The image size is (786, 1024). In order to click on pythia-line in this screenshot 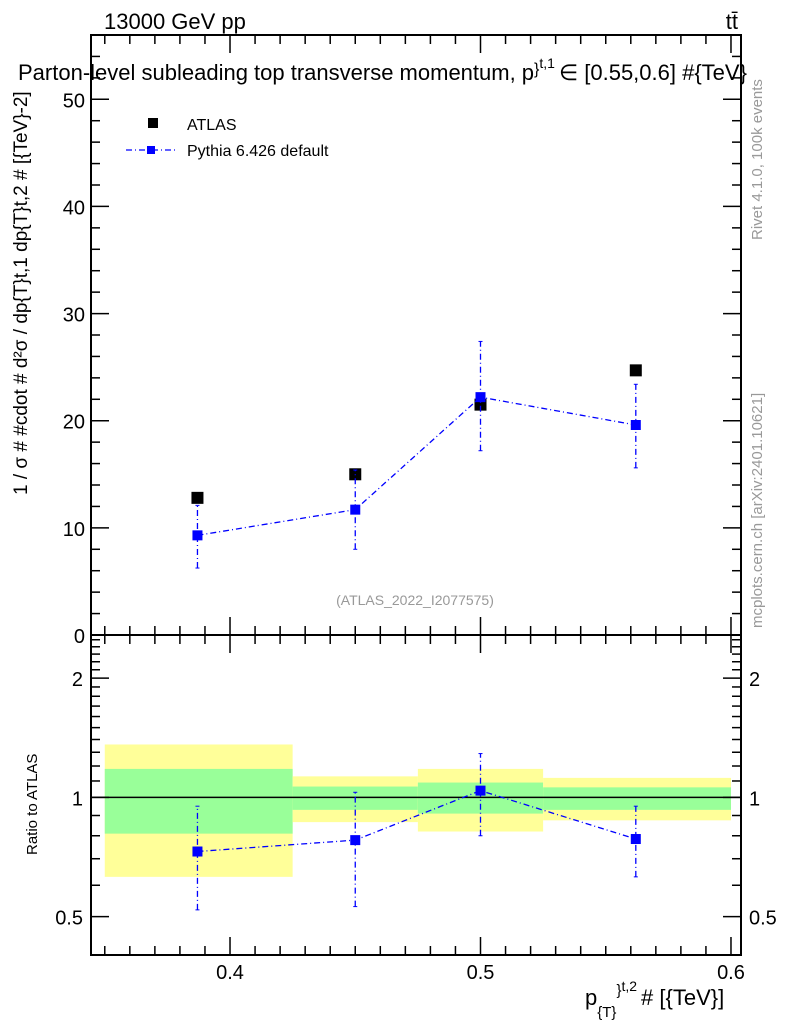, I will do `click(416, 466)`.